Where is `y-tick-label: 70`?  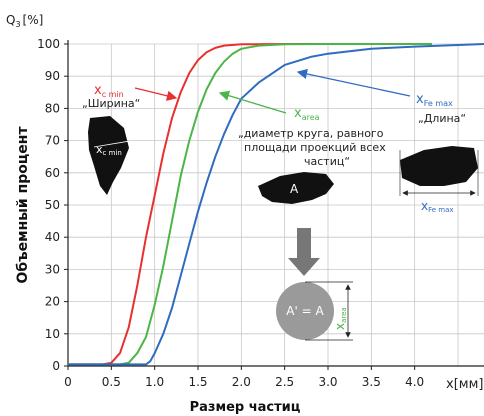
y-tick-label: 70 is located at coordinates (52, 141).